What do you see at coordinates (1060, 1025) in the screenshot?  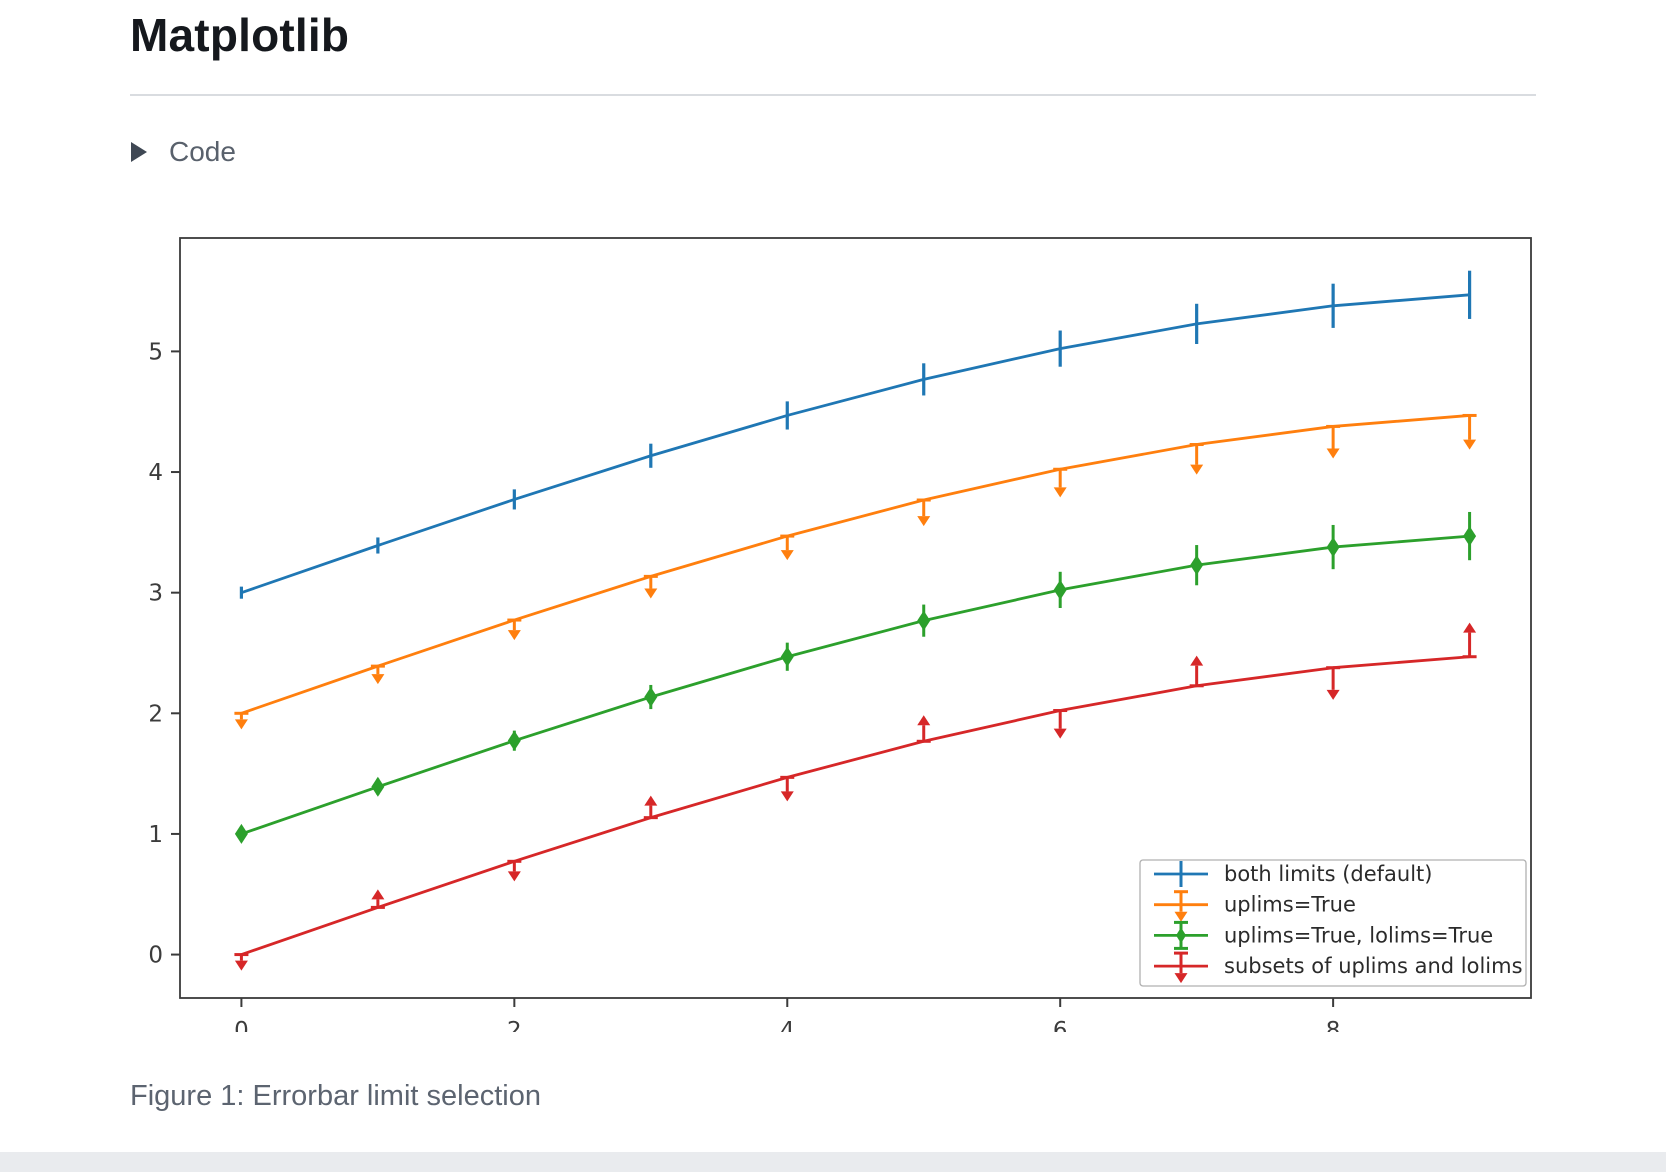 I see `svg-text: 6` at bounding box center [1060, 1025].